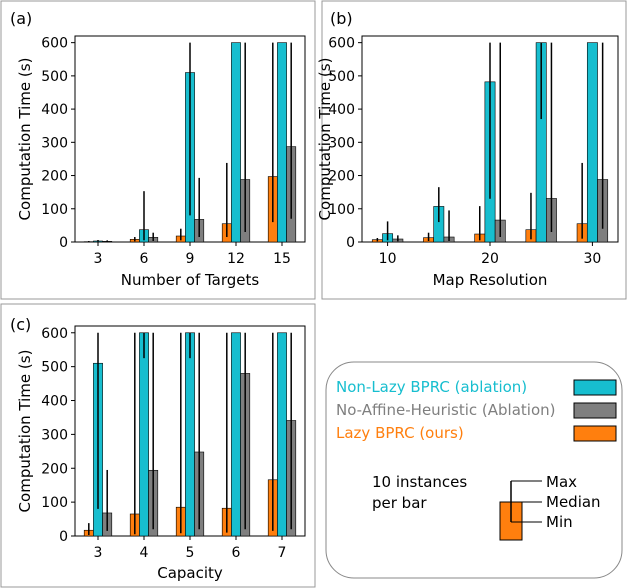  What do you see at coordinates (595, 410) in the screenshot?
I see `legend-noaffine-swatch` at bounding box center [595, 410].